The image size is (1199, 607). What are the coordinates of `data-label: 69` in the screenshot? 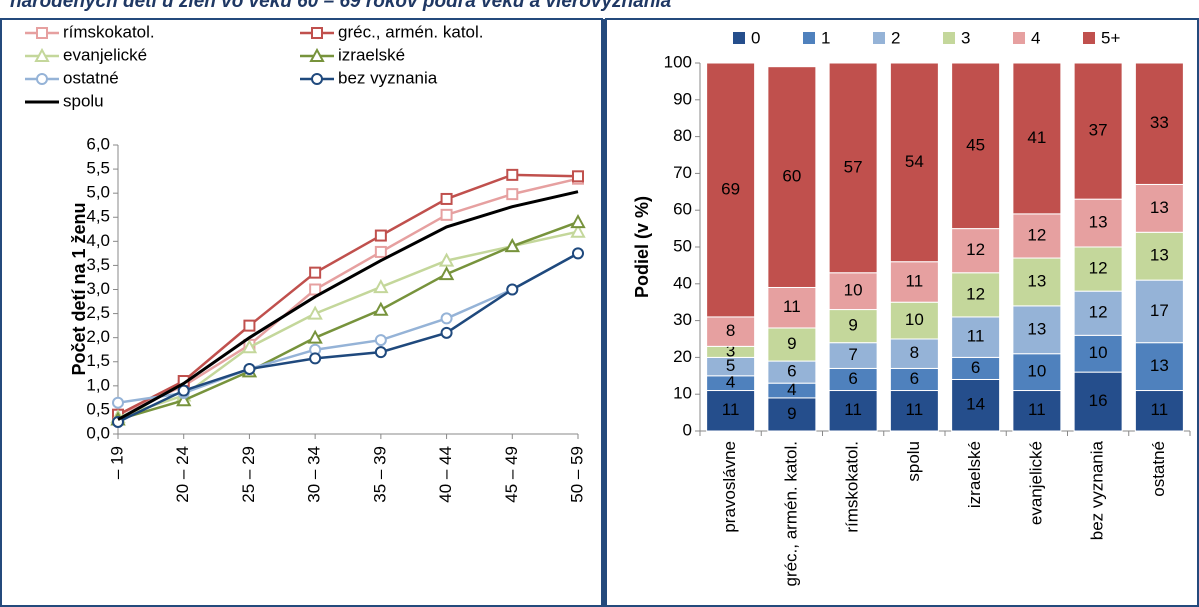 It's located at (730, 188).